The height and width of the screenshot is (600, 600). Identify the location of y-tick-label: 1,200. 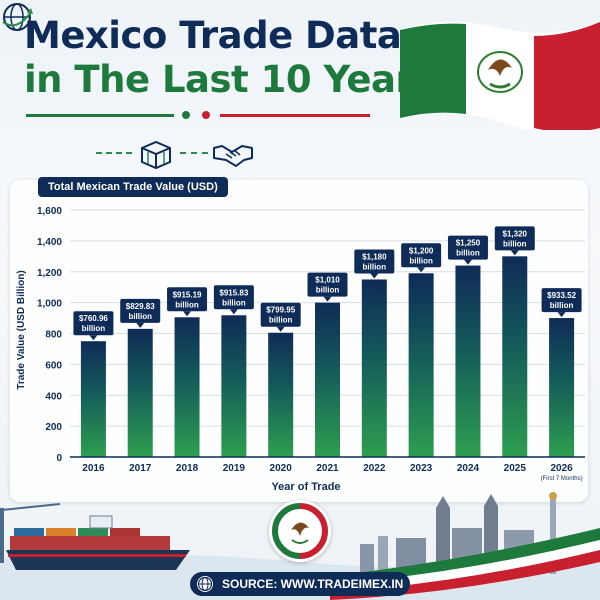
(49, 273).